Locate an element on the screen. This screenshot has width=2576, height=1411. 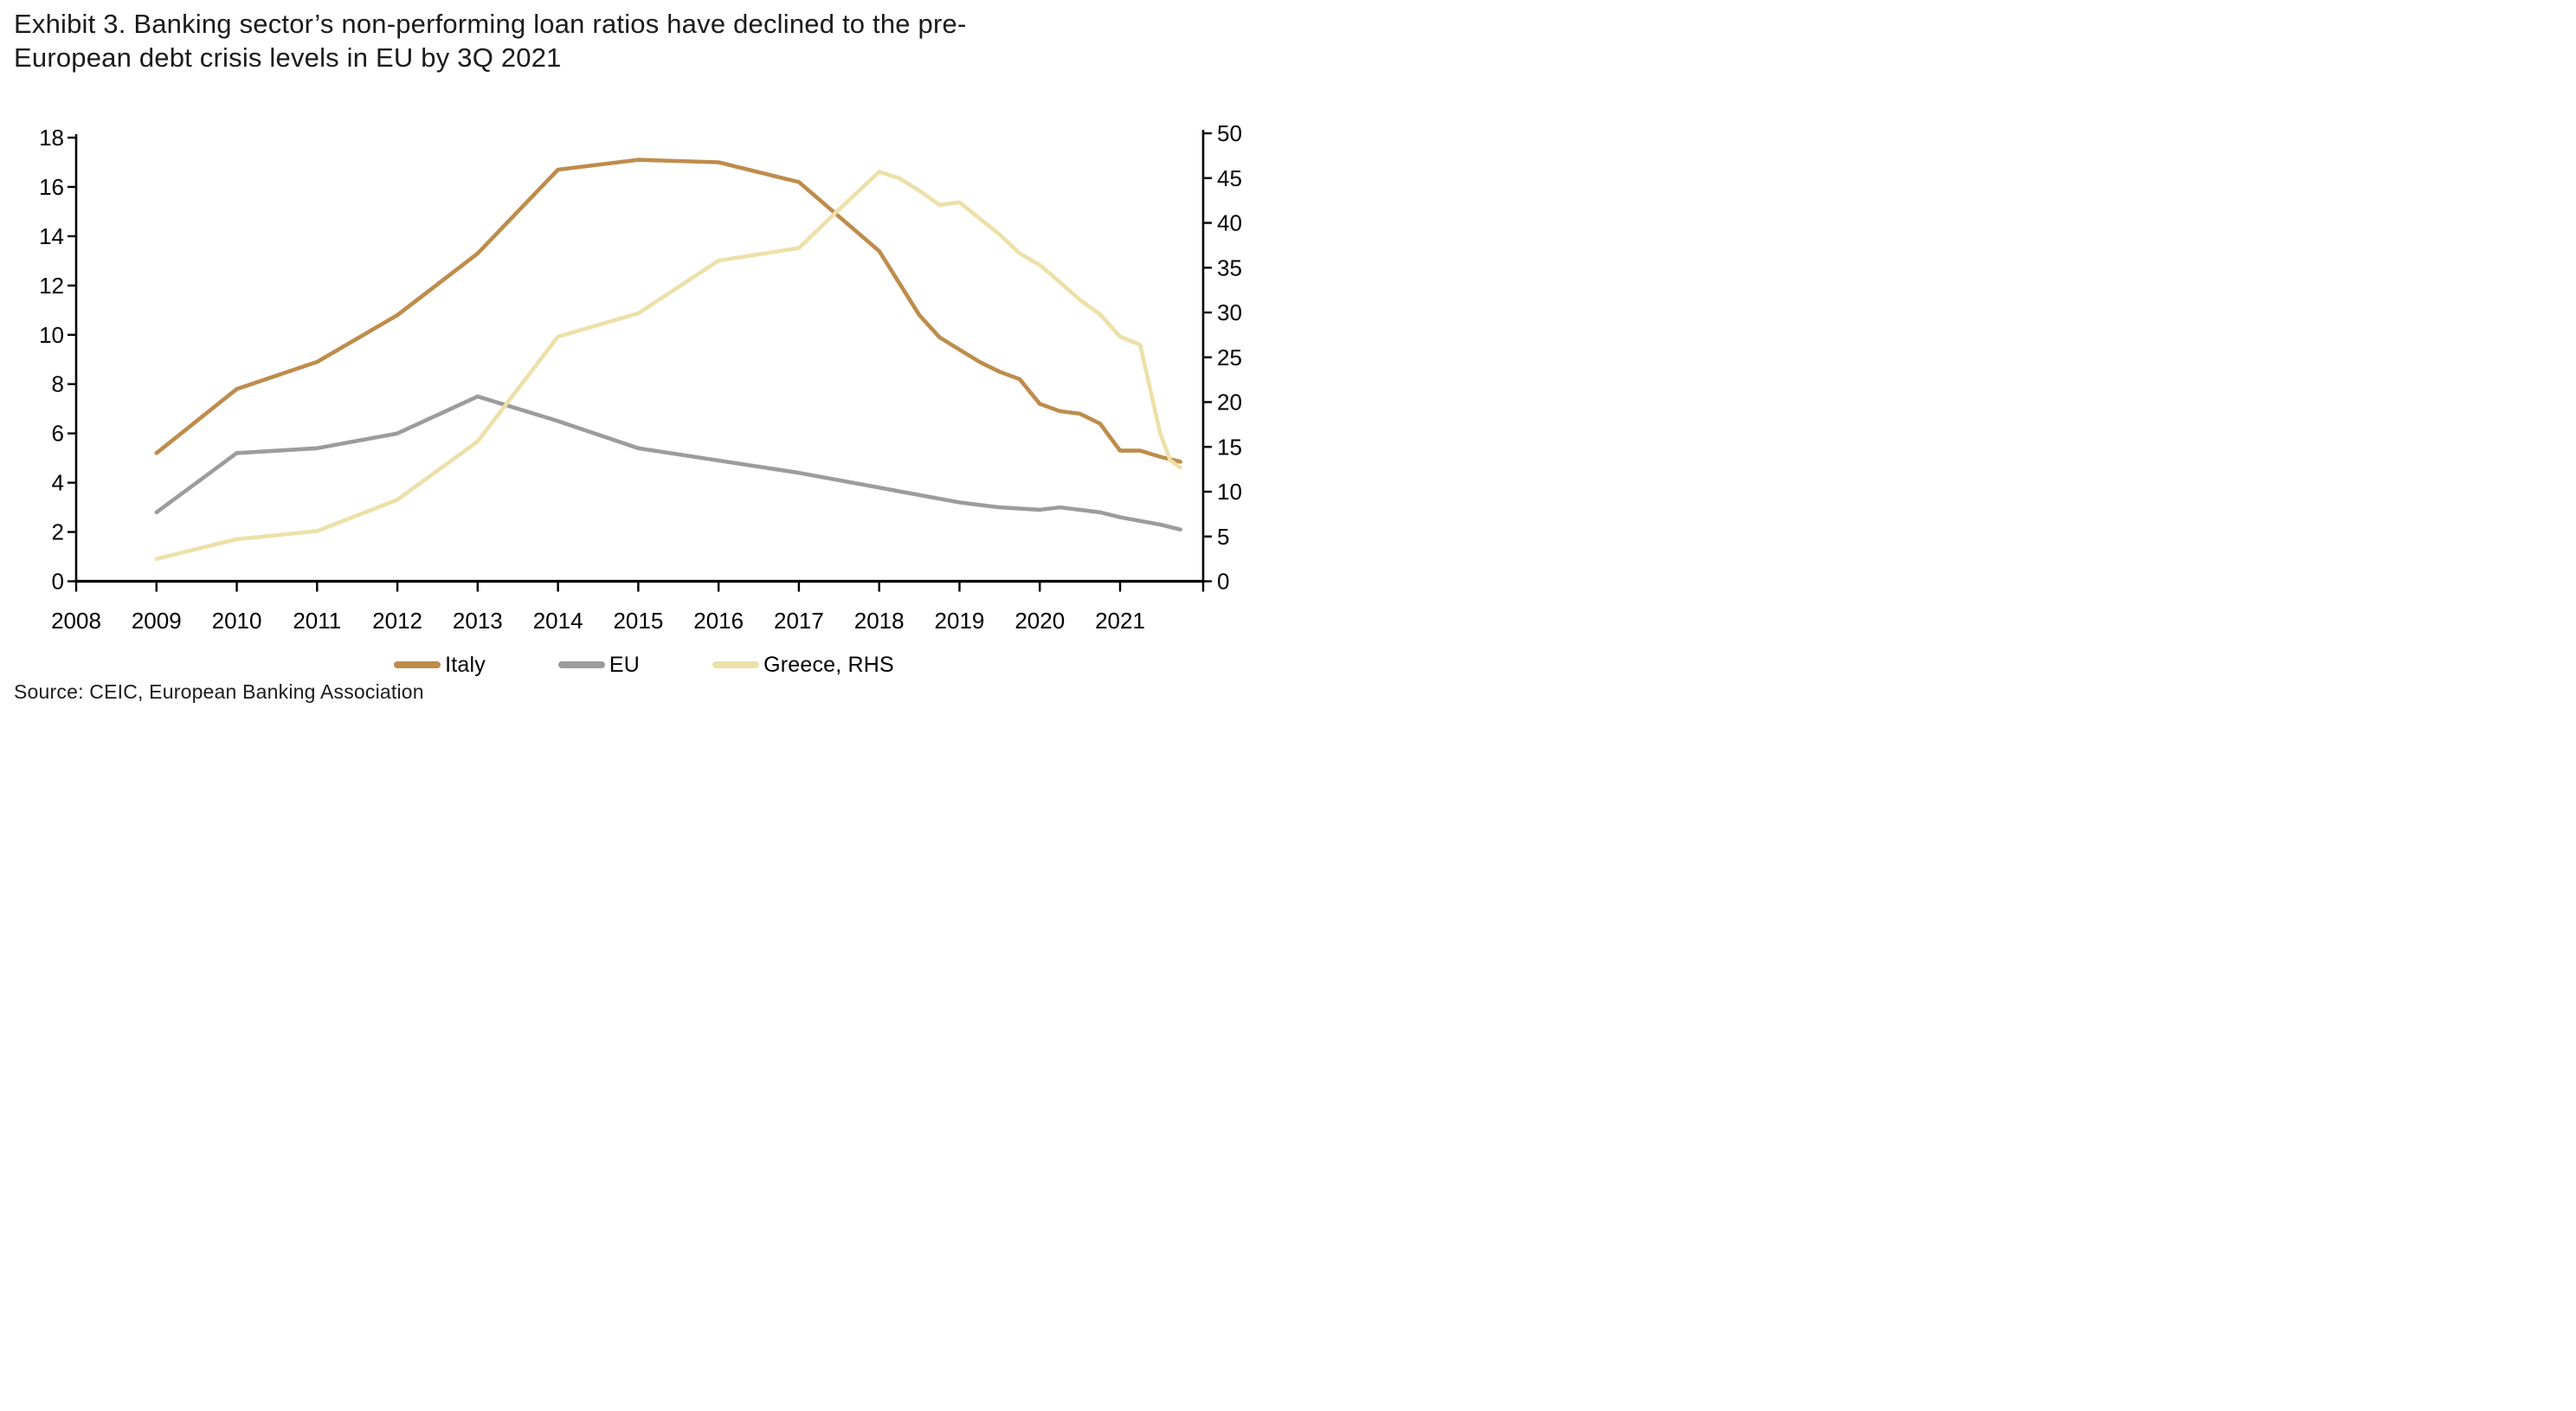
x-axis-label: 2008 is located at coordinates (76, 621).